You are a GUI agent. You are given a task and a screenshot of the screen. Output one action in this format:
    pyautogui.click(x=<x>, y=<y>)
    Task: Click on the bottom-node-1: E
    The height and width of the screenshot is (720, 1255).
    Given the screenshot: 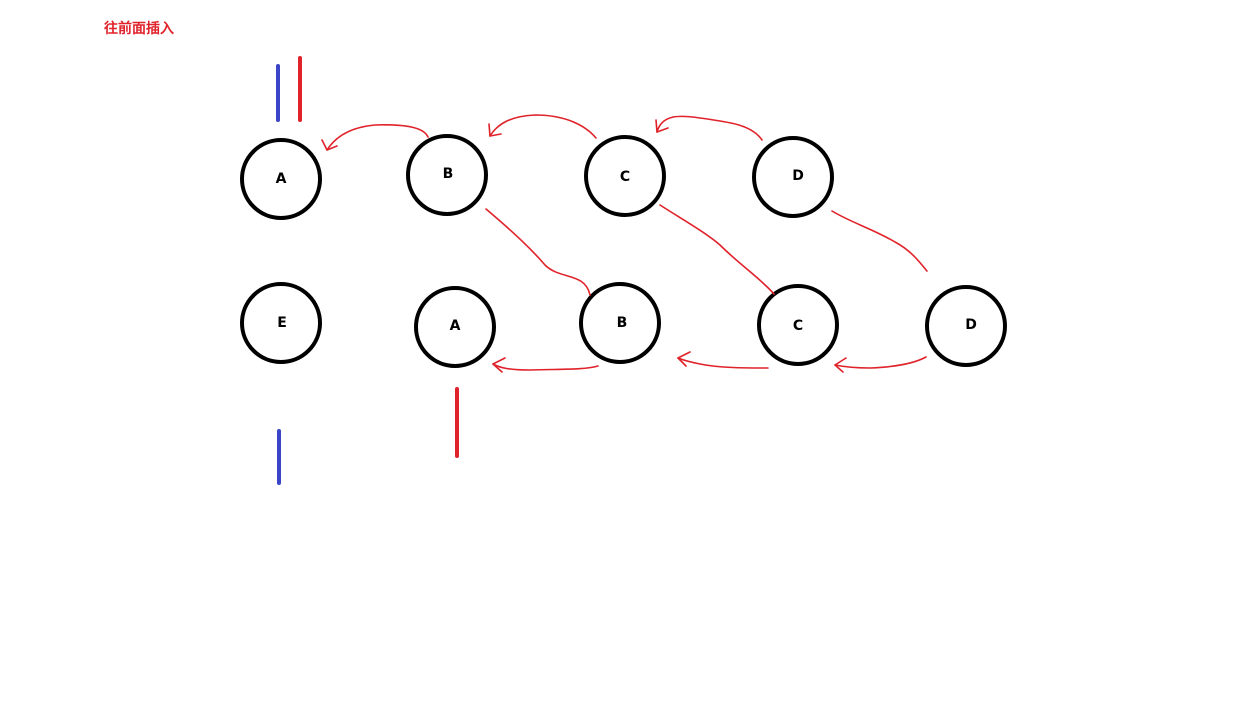 What is the action you would take?
    pyautogui.click(x=281, y=323)
    